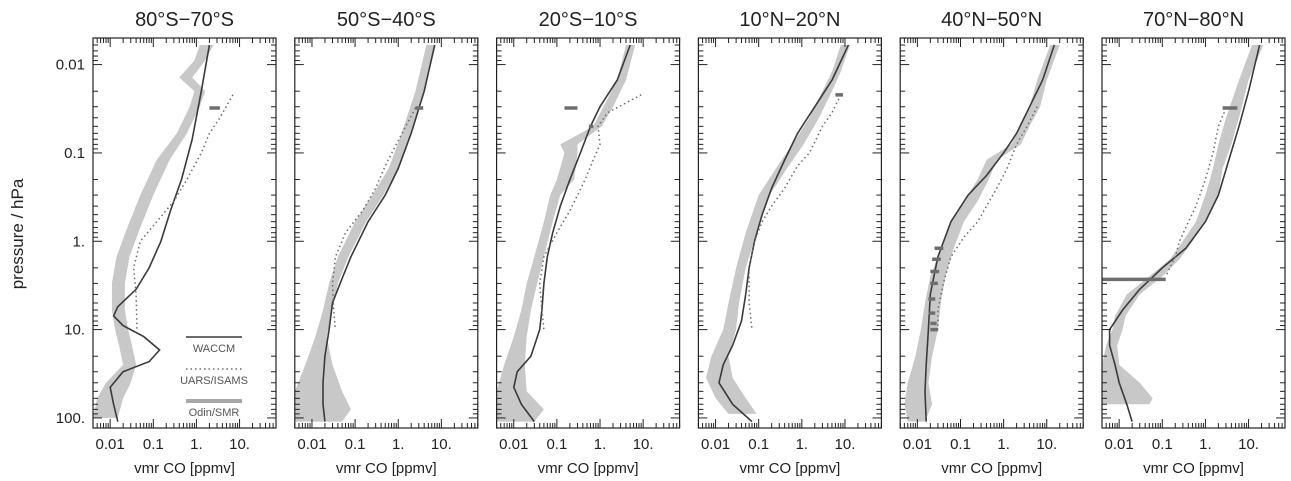 The height and width of the screenshot is (481, 1291). What do you see at coordinates (588, 20) in the screenshot?
I see `panel-title: 20°S−10°S` at bounding box center [588, 20].